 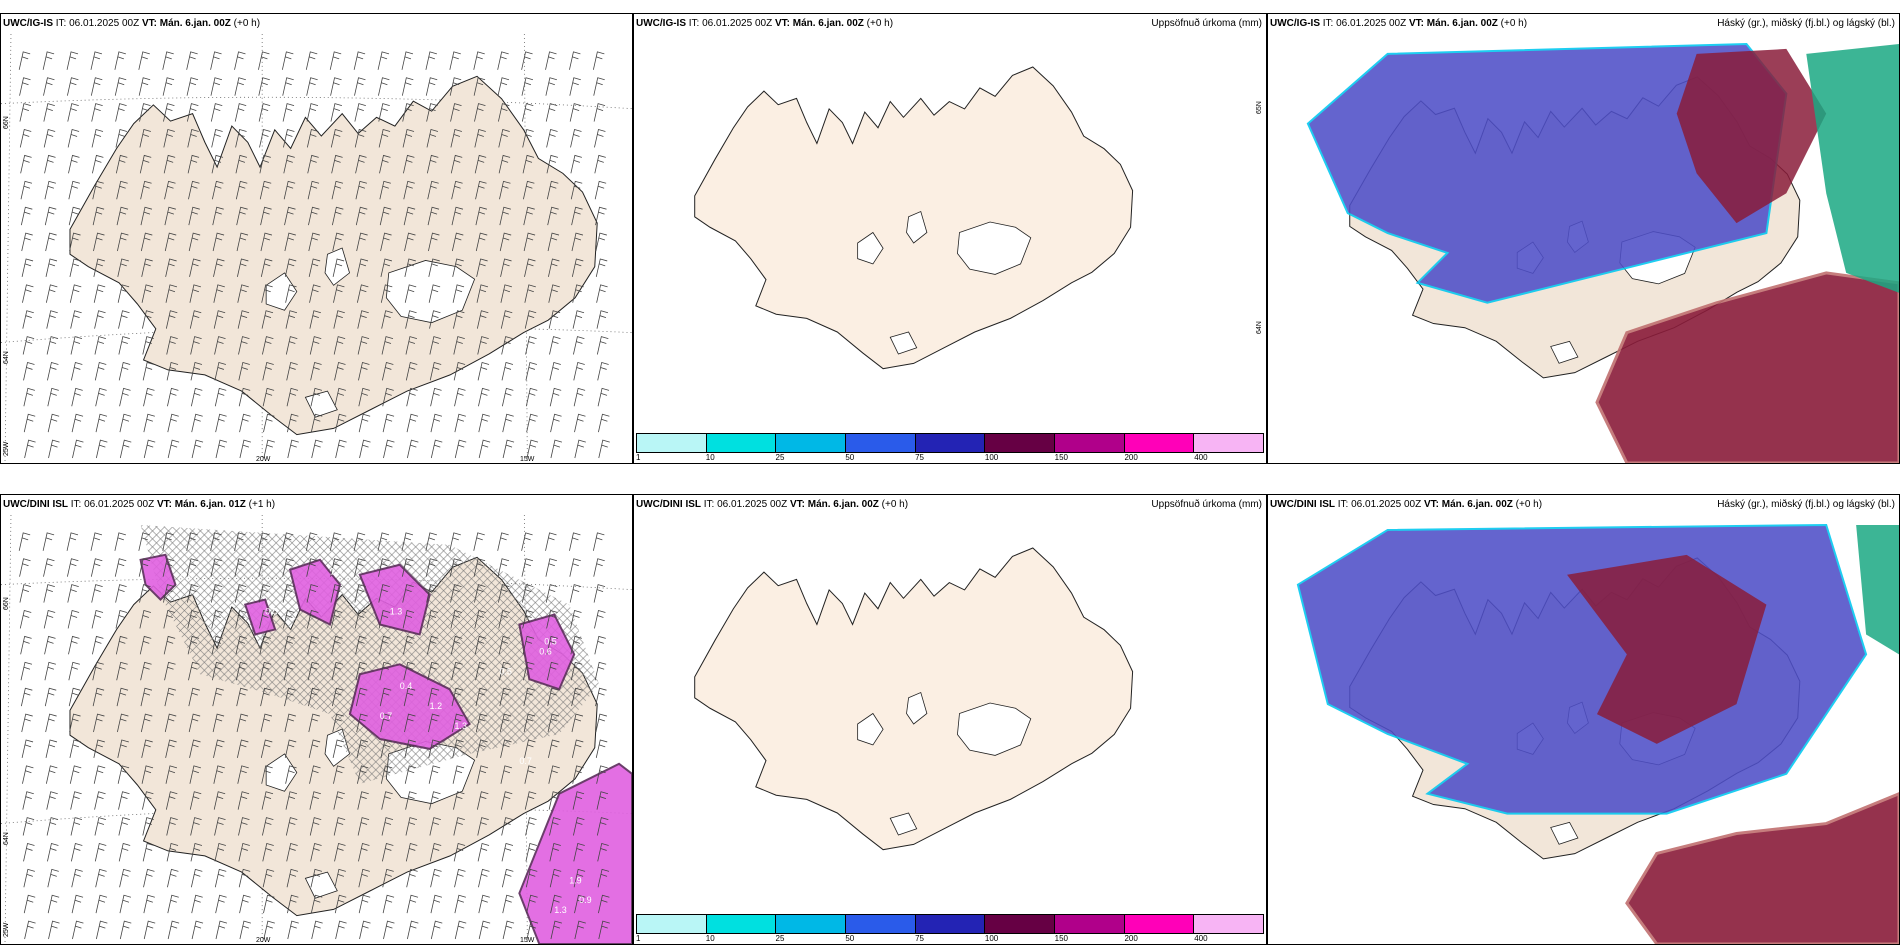 What do you see at coordinates (1131, 938) in the screenshot?
I see `colorbar-tick-label: 200` at bounding box center [1131, 938].